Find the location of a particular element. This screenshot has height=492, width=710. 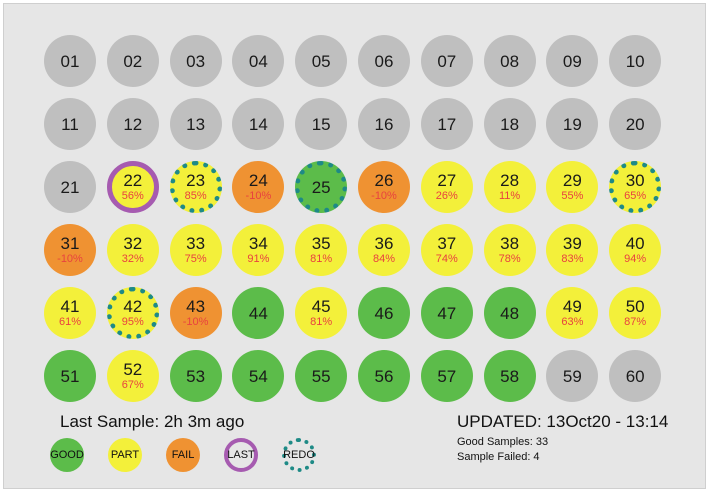

sample-number: 59 is located at coordinates (572, 376).